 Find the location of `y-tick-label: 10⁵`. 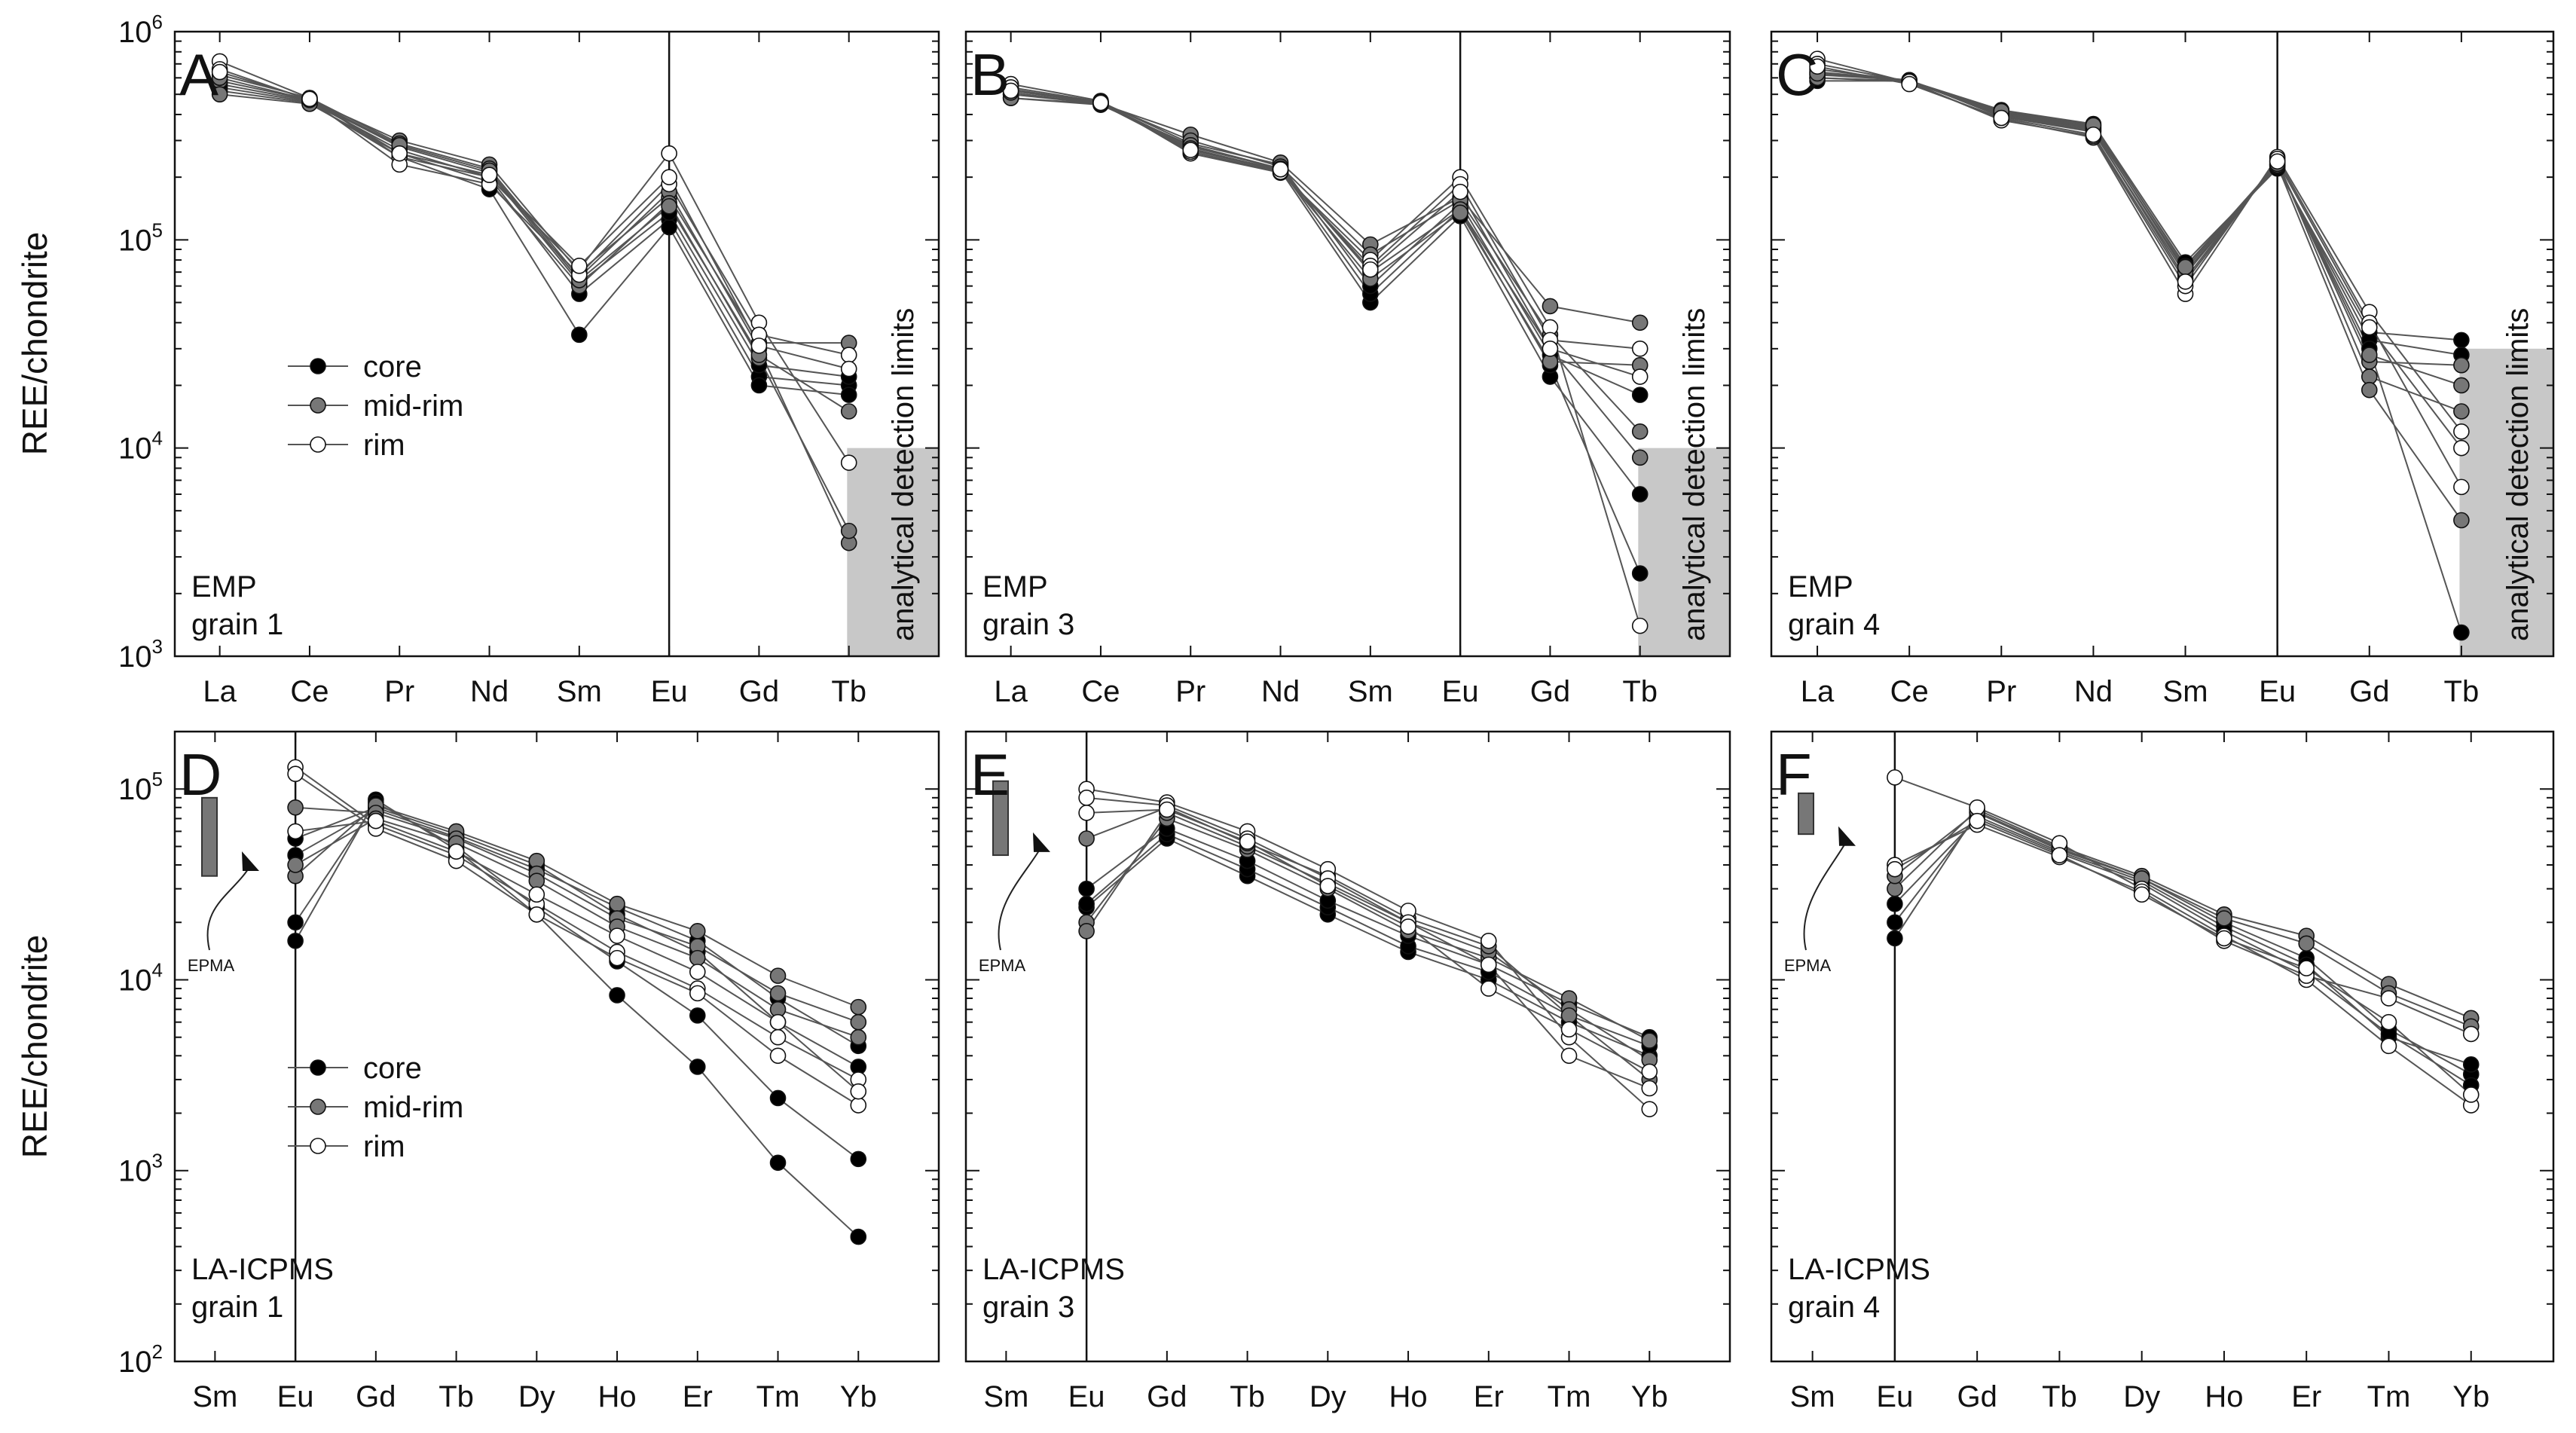

y-tick-label: 10⁵ is located at coordinates (140, 787).